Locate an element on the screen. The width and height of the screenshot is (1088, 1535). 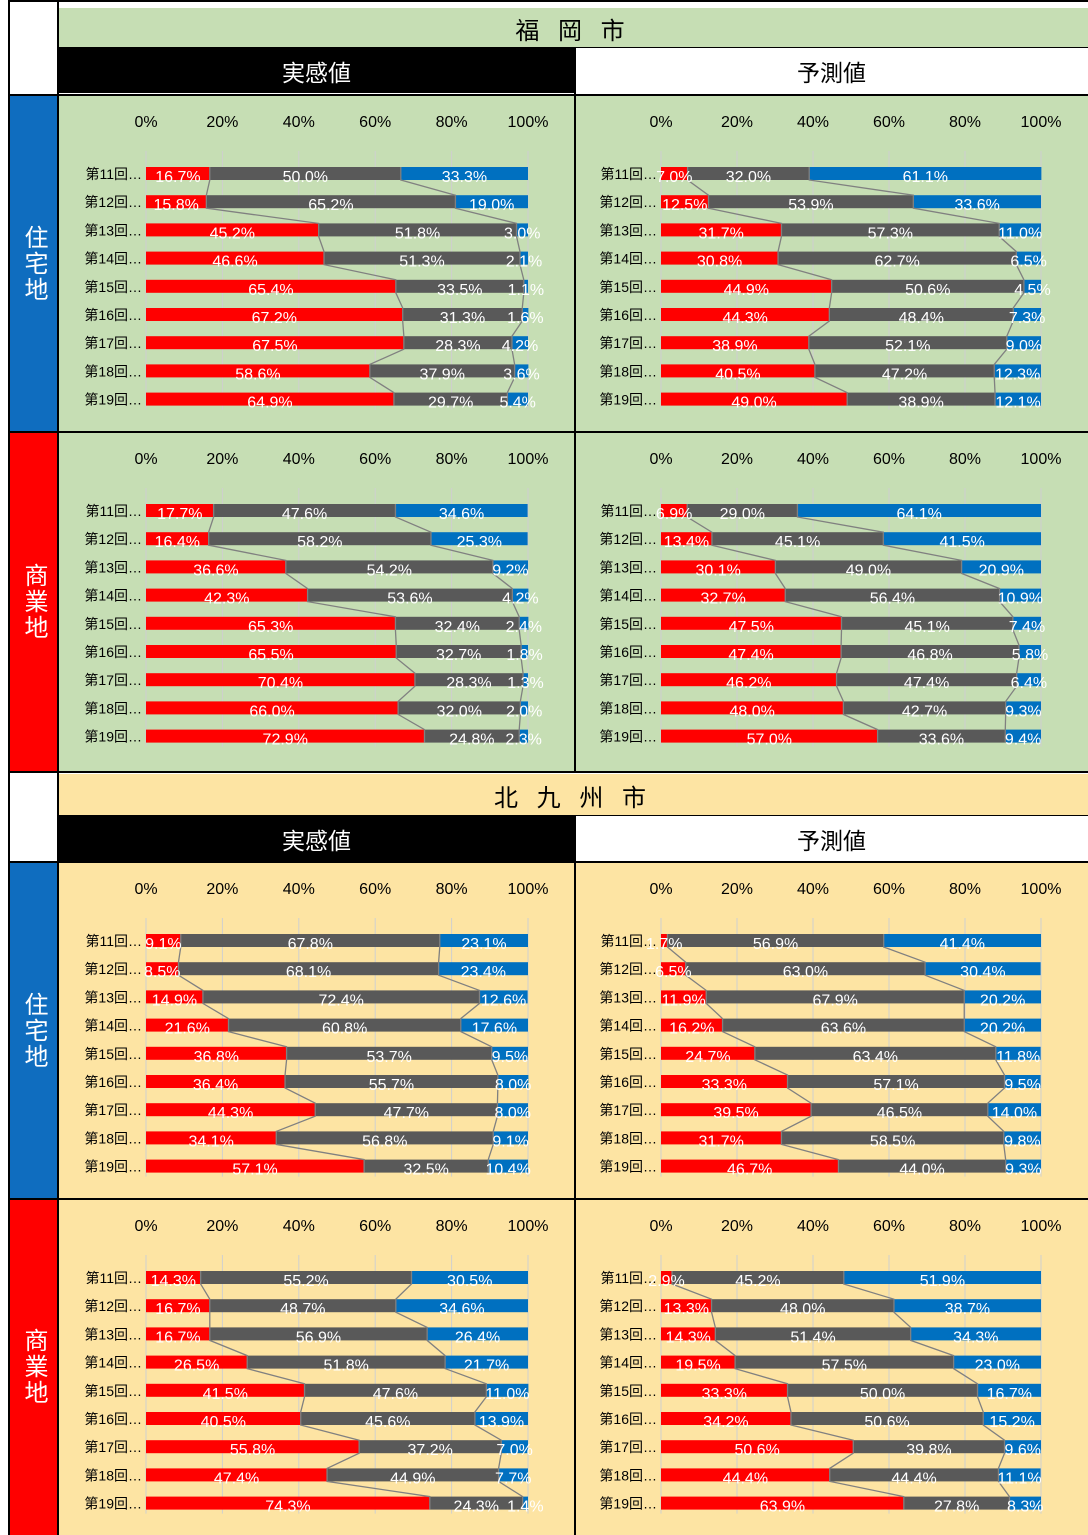
data-label: 38.9% is located at coordinates (734, 346).